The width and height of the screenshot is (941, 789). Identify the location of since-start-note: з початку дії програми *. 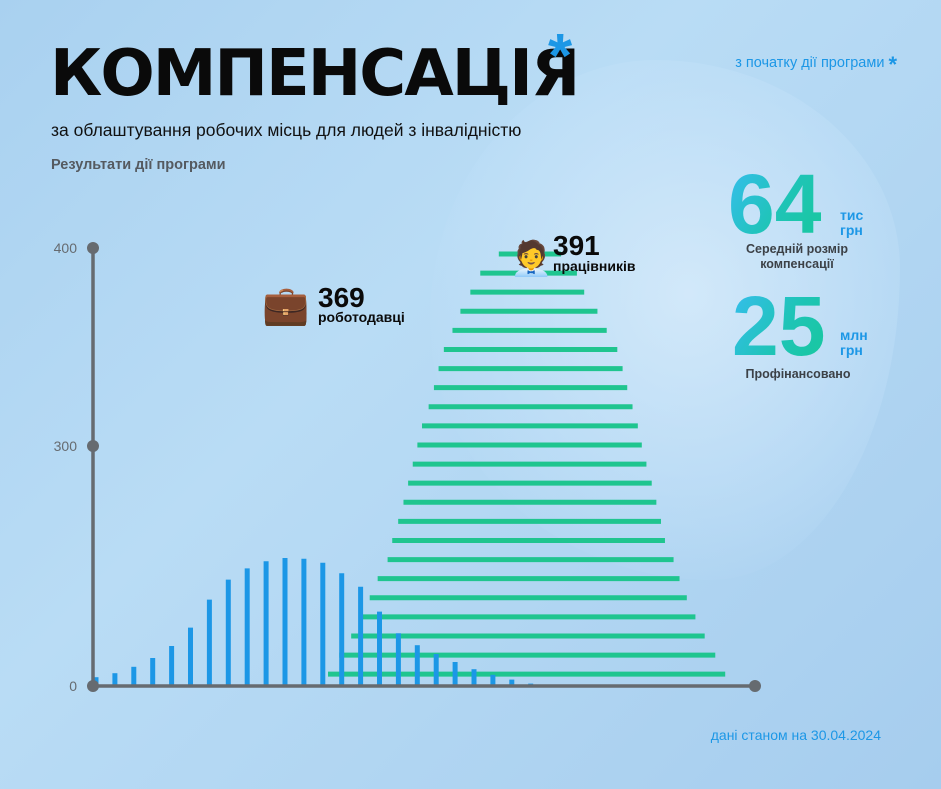
(816, 65).